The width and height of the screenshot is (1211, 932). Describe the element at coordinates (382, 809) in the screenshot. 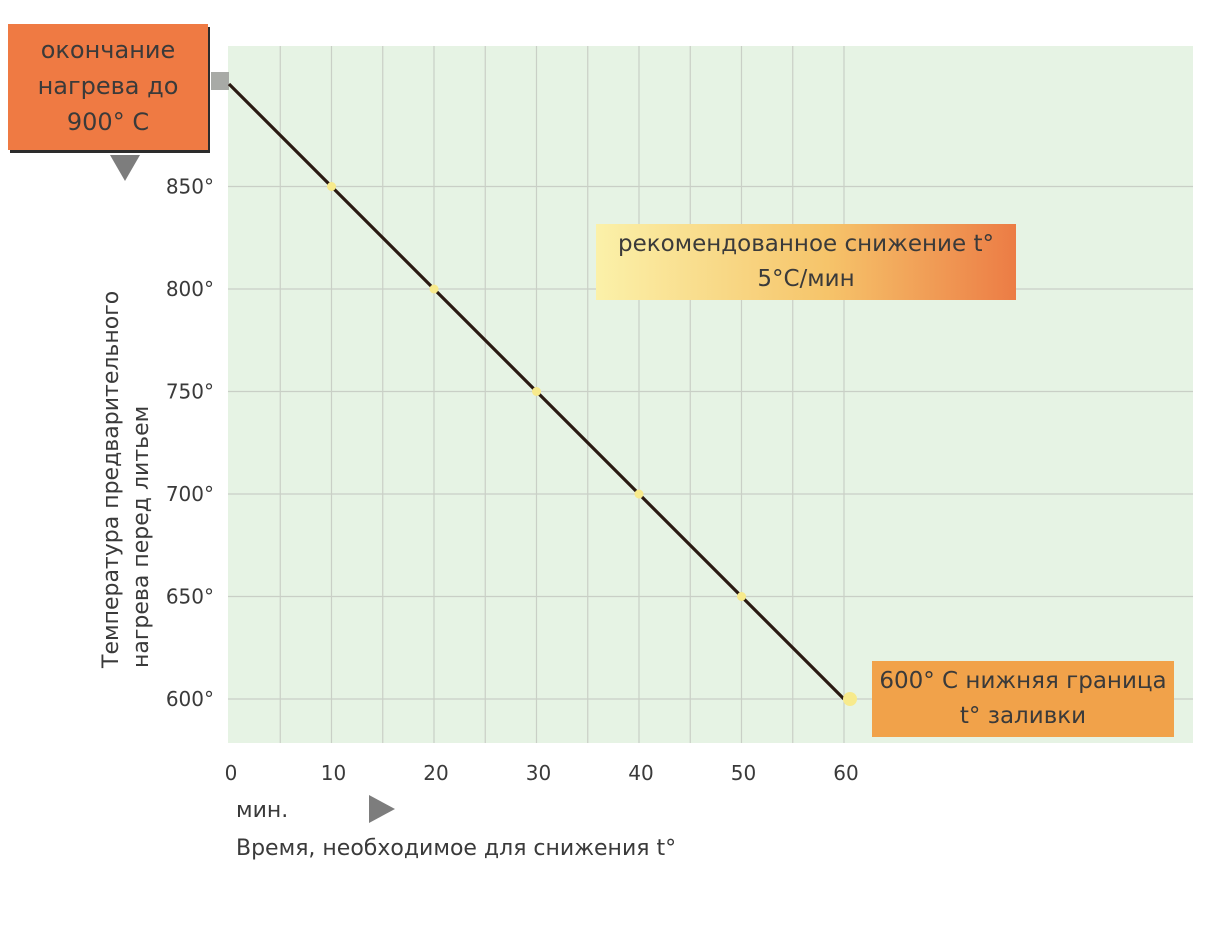

I see `x-axis-arrow-icon` at that location.